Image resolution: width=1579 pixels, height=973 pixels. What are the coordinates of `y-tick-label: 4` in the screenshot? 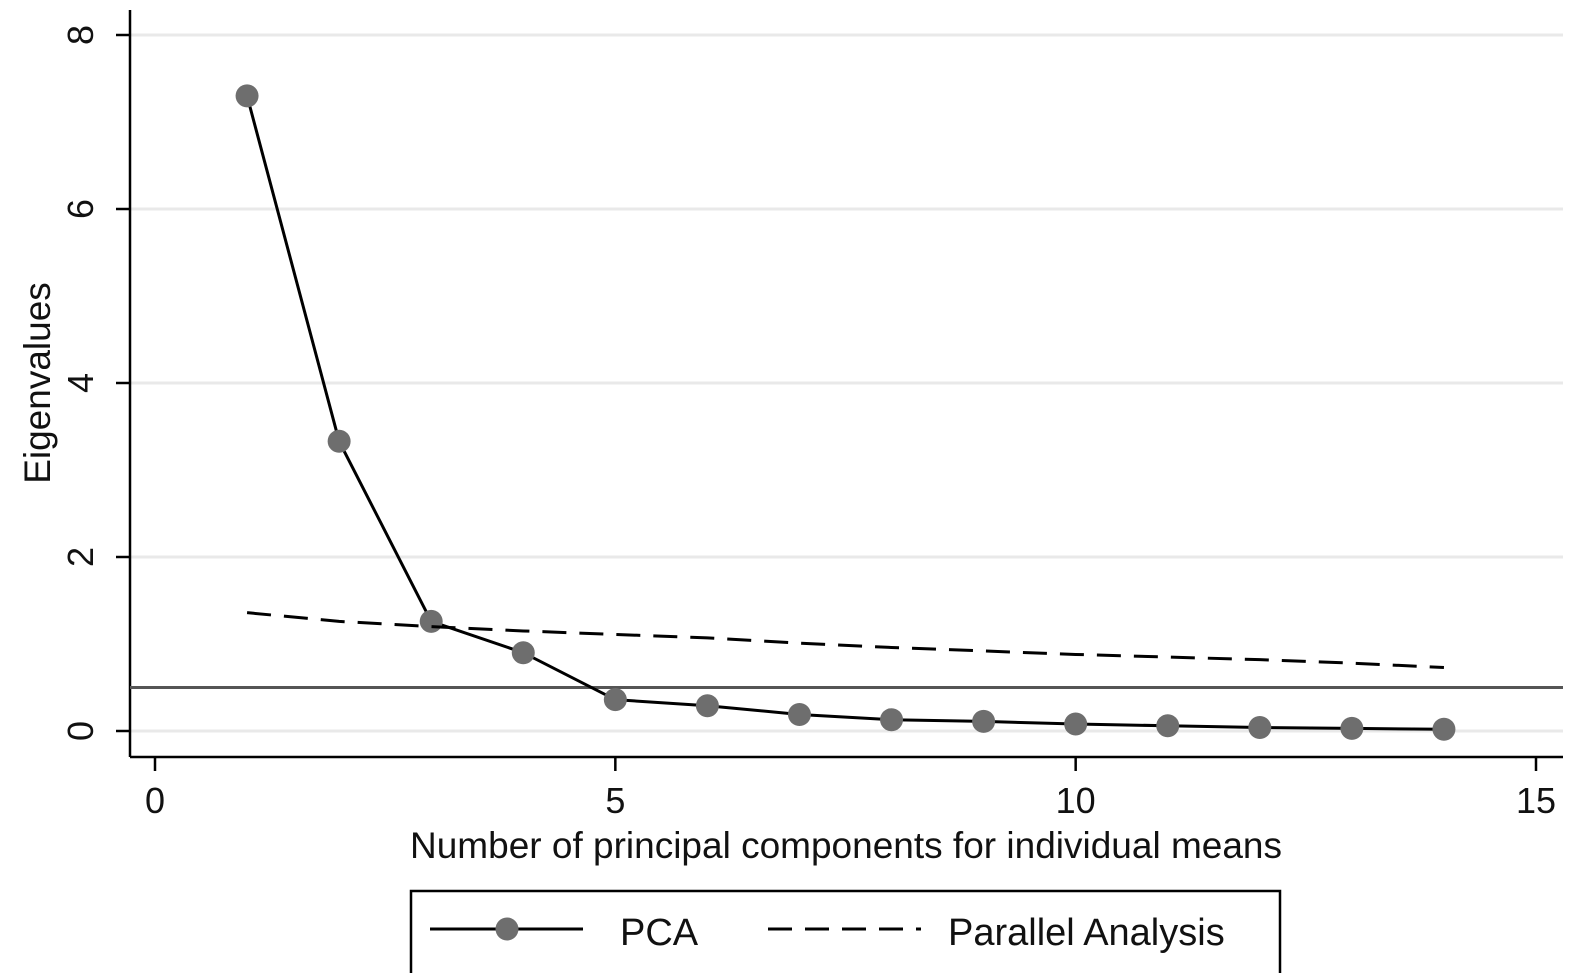 It's located at (80, 383).